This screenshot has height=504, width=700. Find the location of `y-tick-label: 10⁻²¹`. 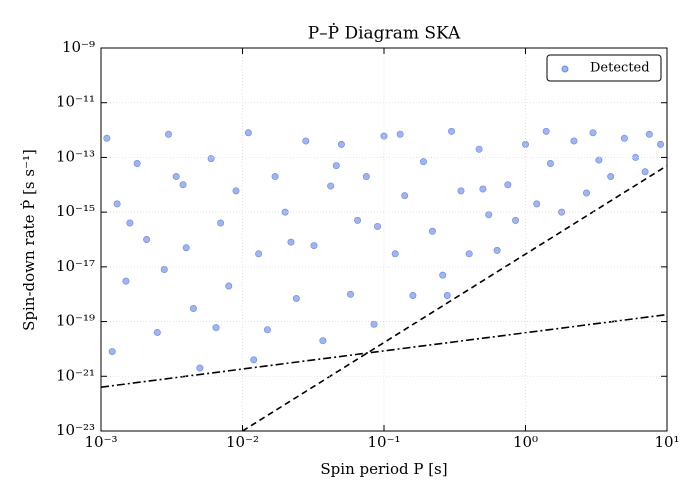

y-tick-label: 10⁻²¹ is located at coordinates (75, 375).